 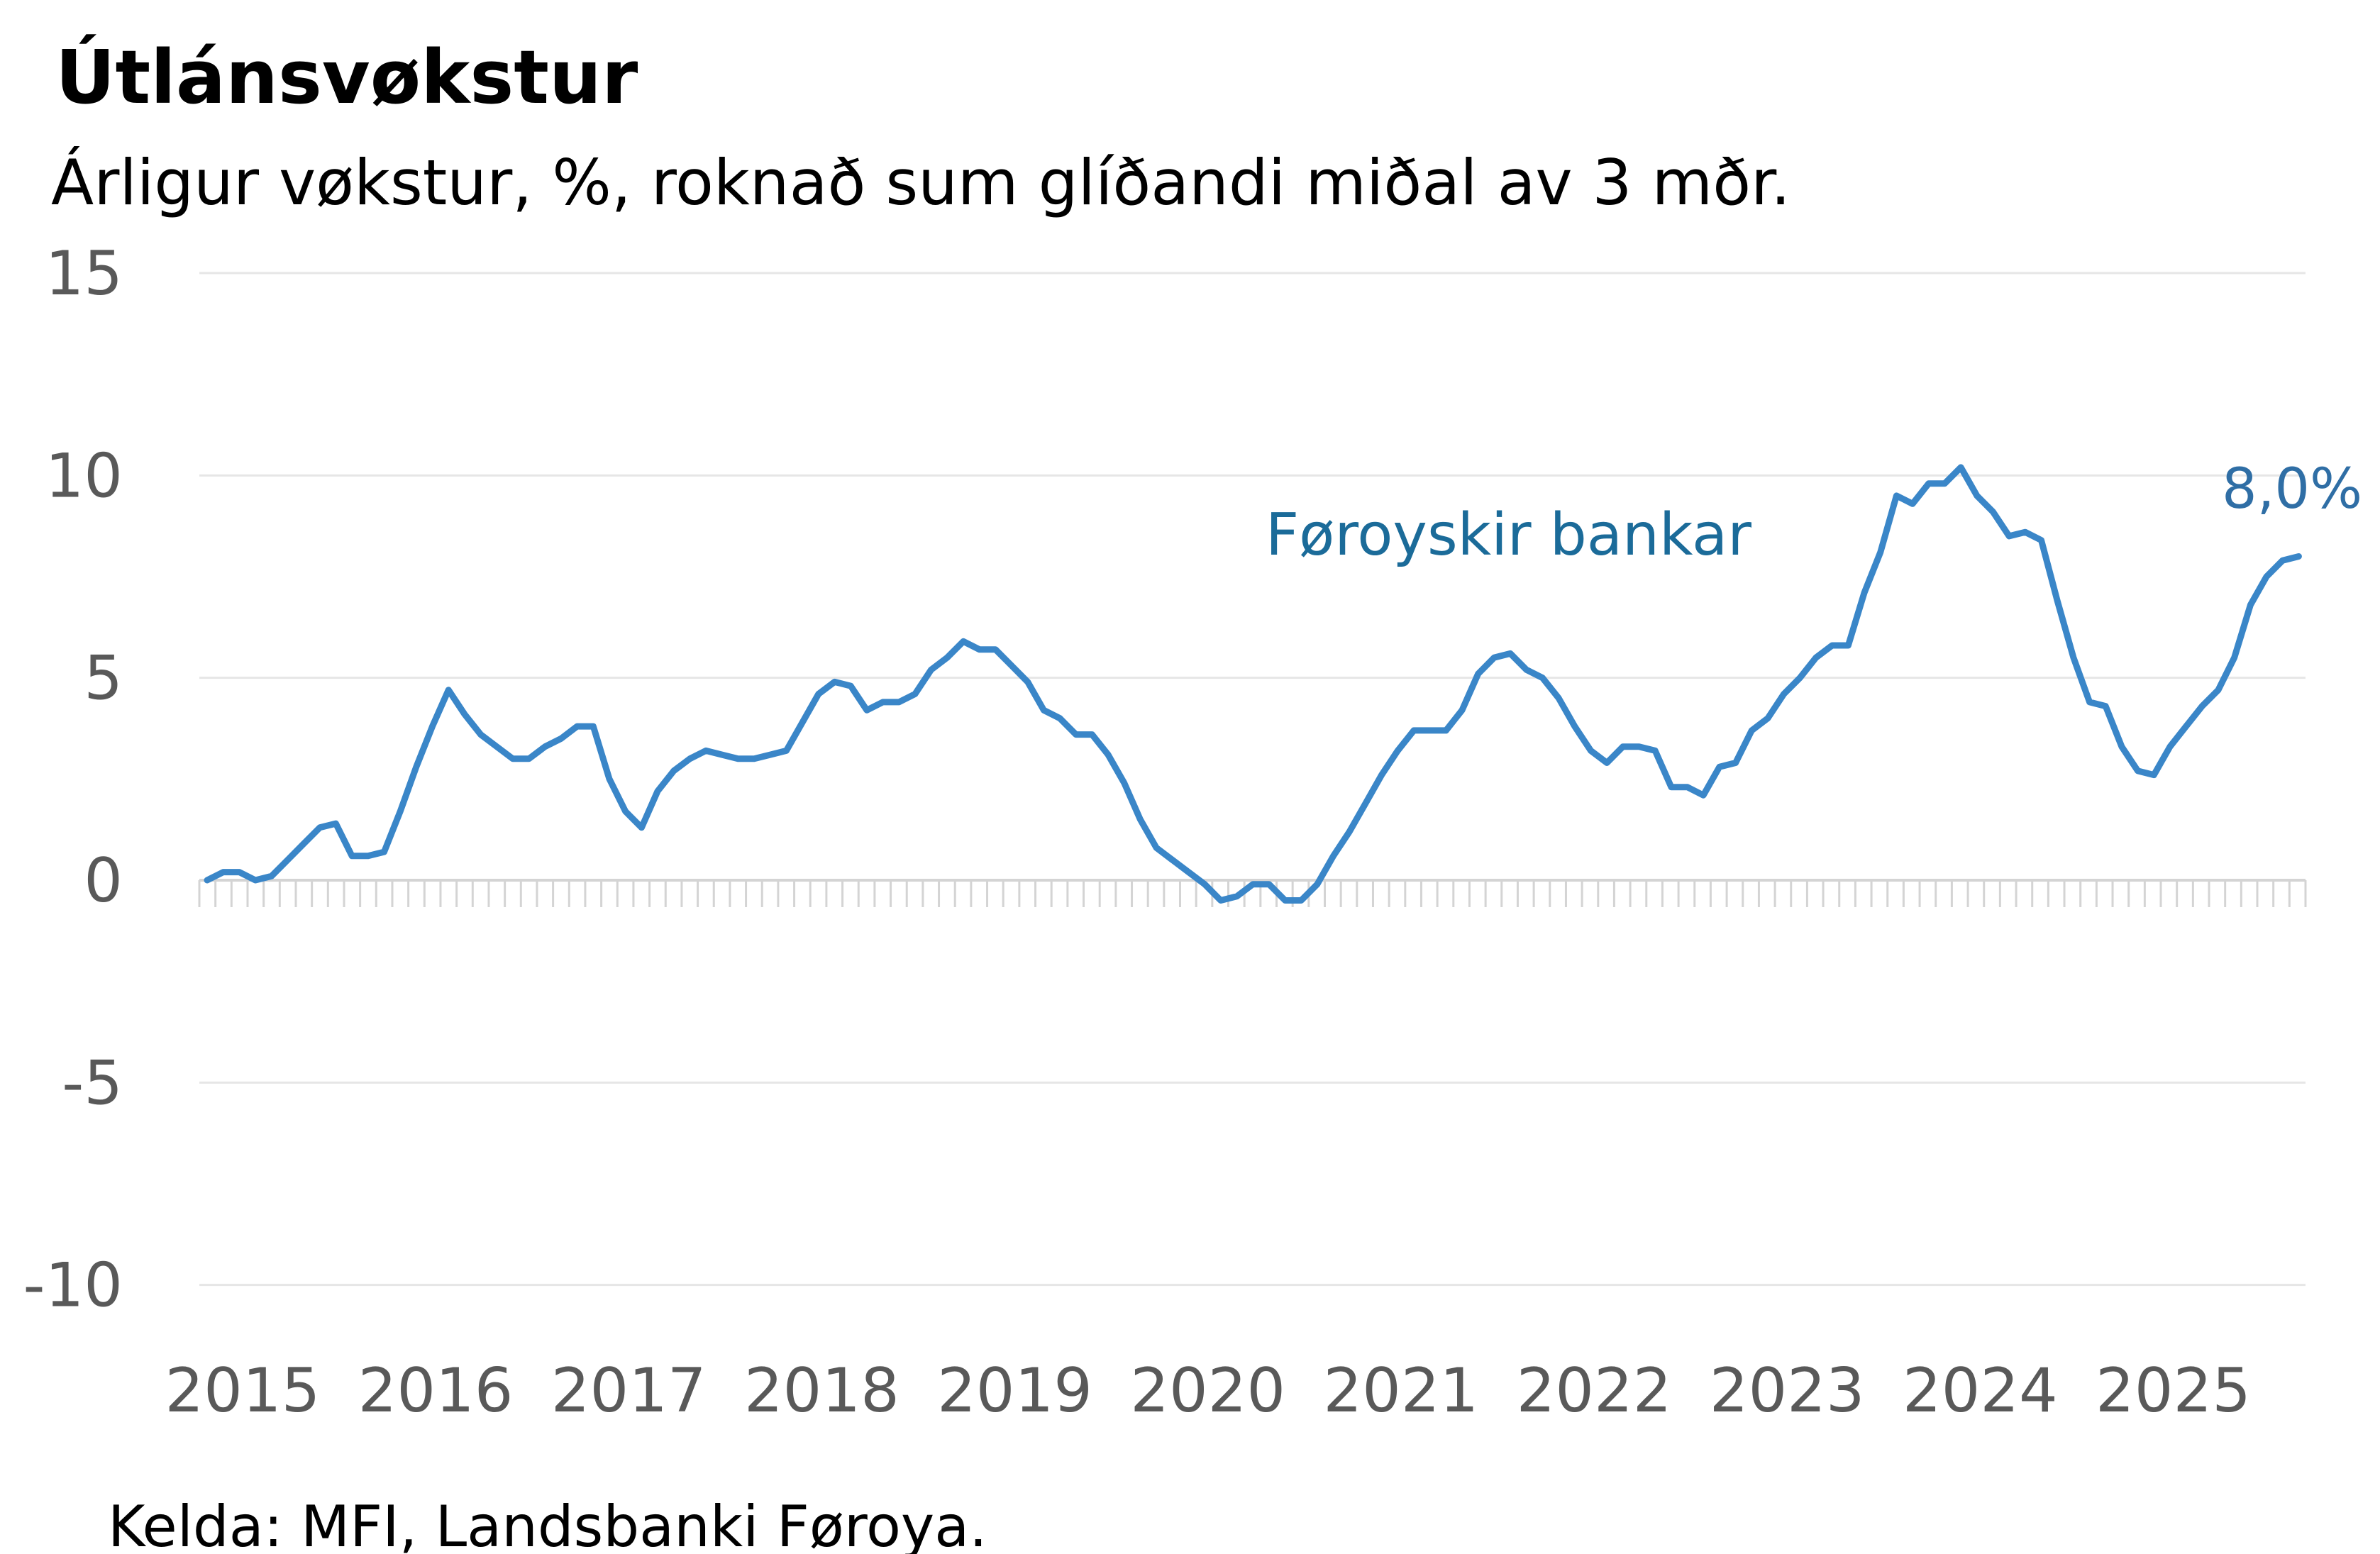 What do you see at coordinates (436, 1390) in the screenshot?
I see `x-tick-label: 2016` at bounding box center [436, 1390].